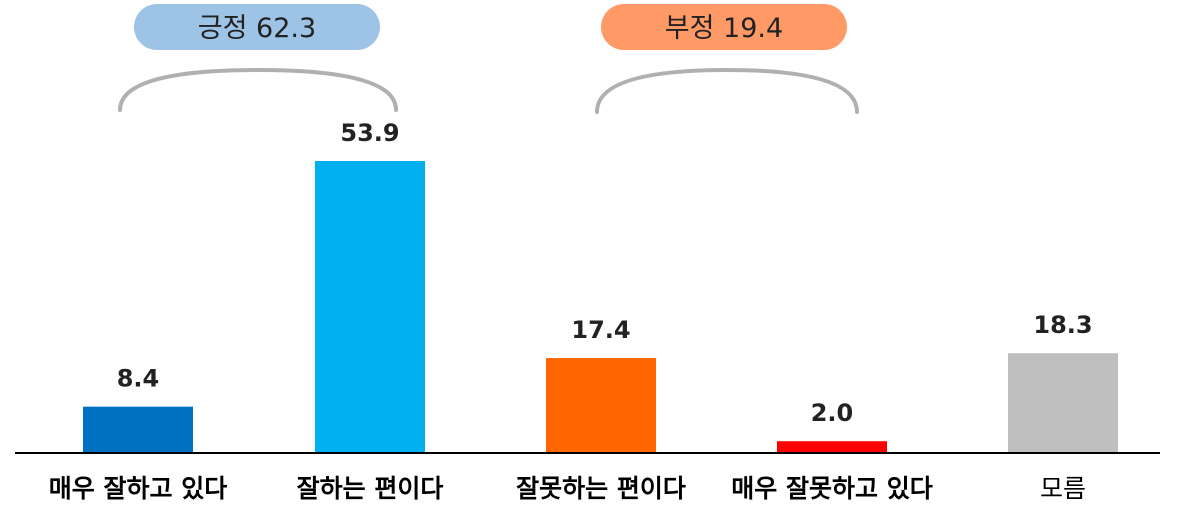  I want to click on value-label-1: 8.4, so click(138, 379).